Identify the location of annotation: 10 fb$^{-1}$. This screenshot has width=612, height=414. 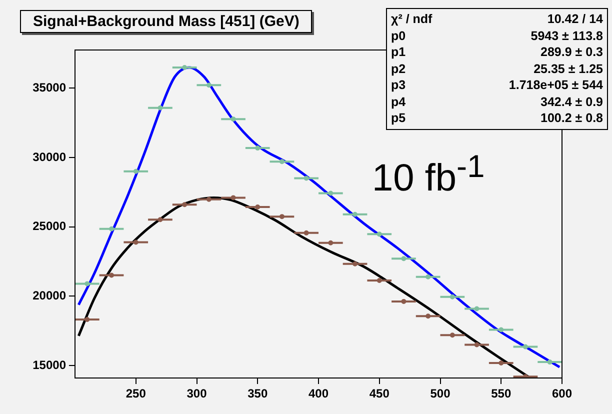
(428, 173).